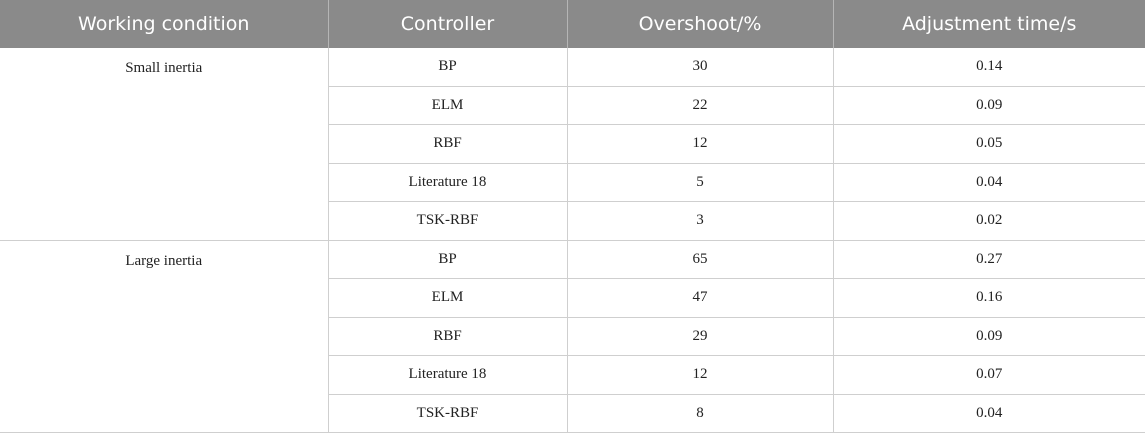 The width and height of the screenshot is (1145, 433). Describe the element at coordinates (988, 67) in the screenshot. I see `adjustment-time-cell: 0.14` at that location.